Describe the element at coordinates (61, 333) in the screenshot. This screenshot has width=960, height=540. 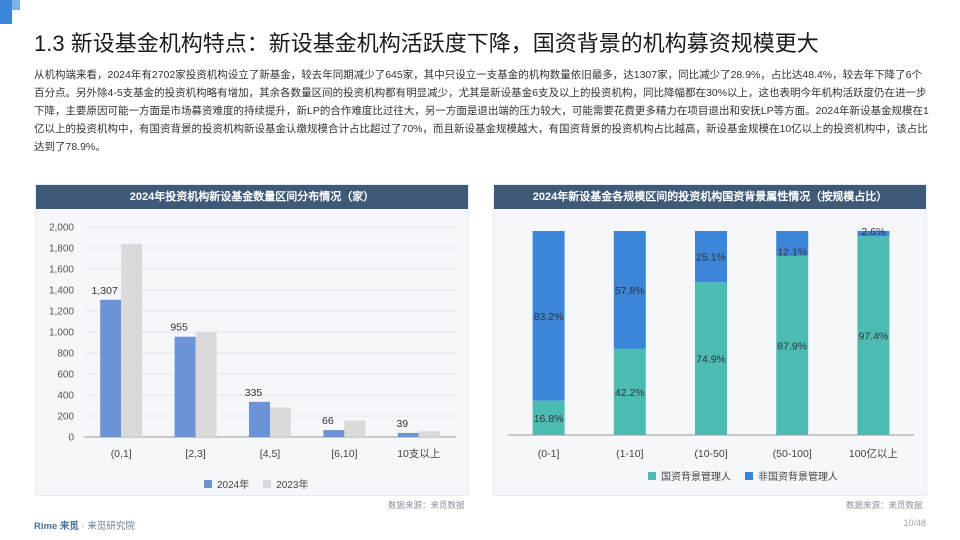
I see `y-tick-label: 1,000` at that location.